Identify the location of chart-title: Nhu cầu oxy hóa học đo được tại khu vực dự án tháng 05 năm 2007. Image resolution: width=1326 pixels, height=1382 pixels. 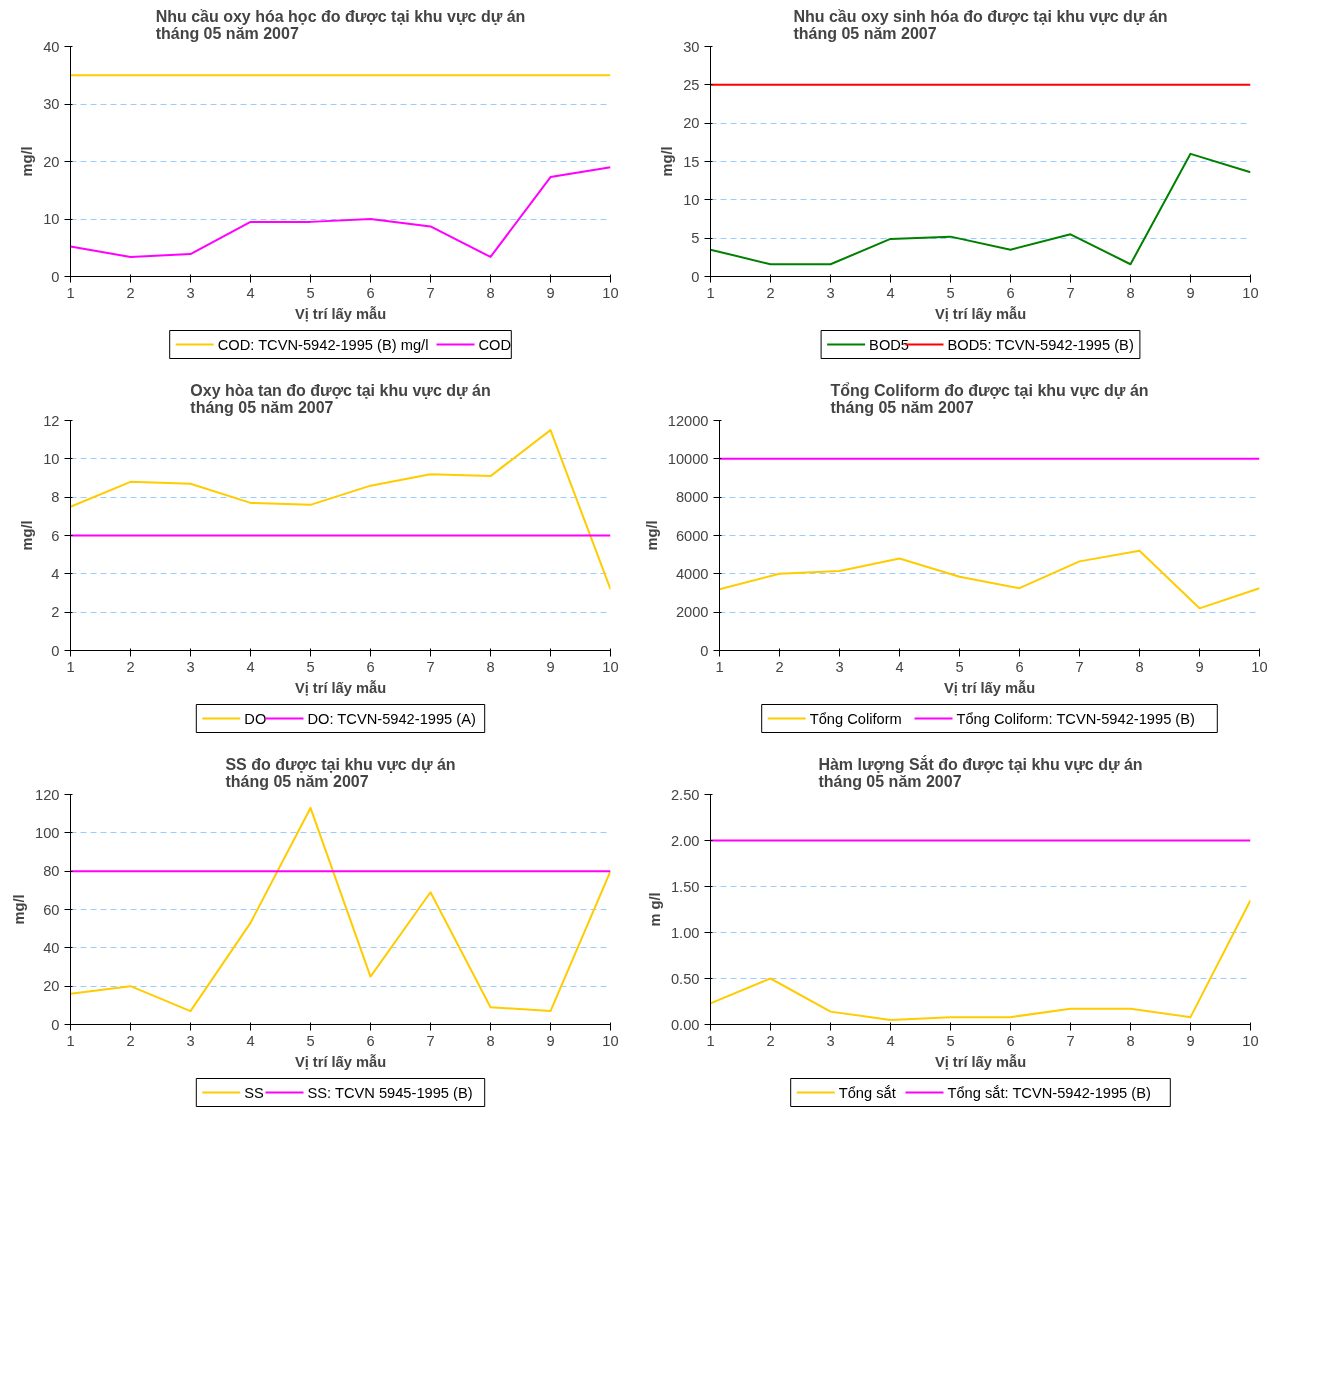
(340, 24).